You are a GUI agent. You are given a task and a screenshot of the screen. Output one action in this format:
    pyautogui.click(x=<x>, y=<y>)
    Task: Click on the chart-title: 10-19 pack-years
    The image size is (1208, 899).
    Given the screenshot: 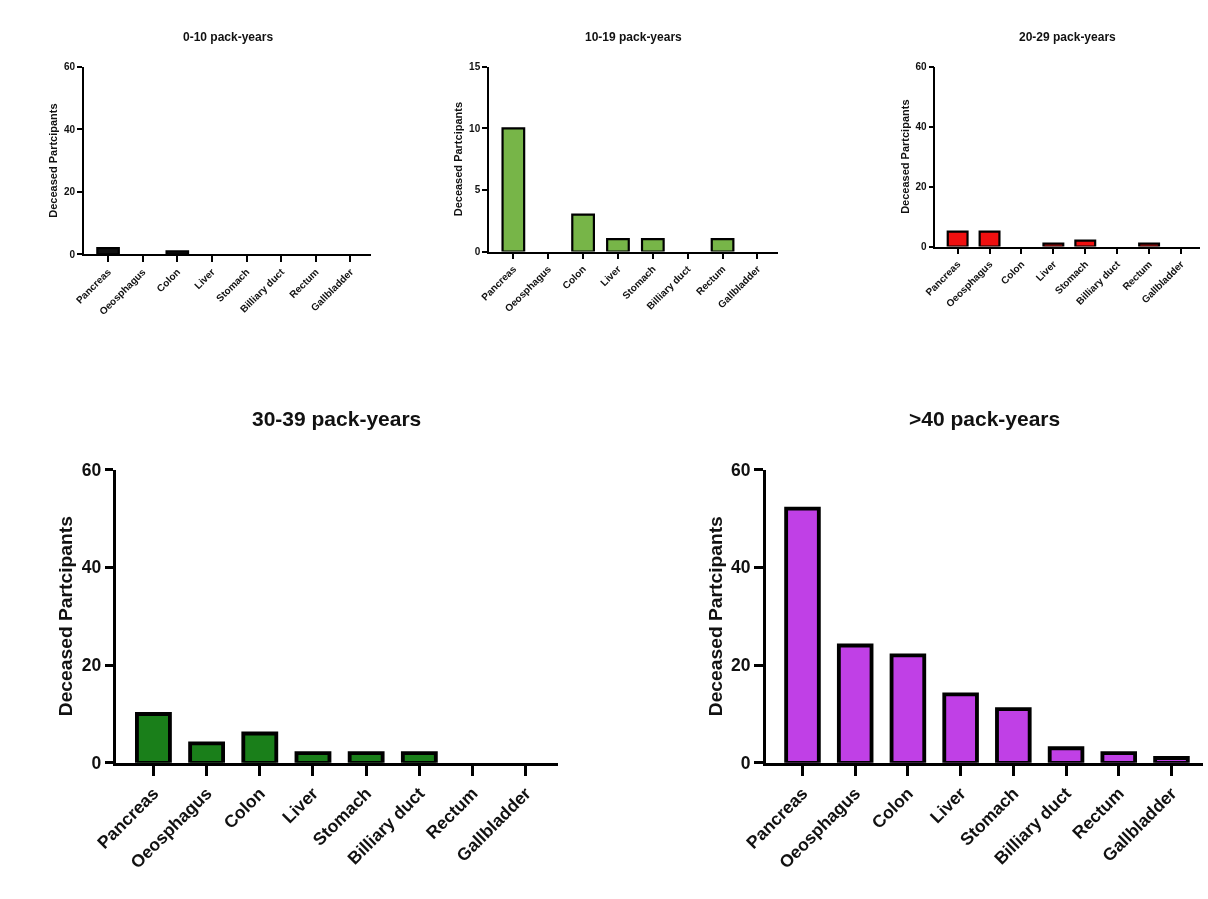 What is the action you would take?
    pyautogui.click(x=634, y=37)
    